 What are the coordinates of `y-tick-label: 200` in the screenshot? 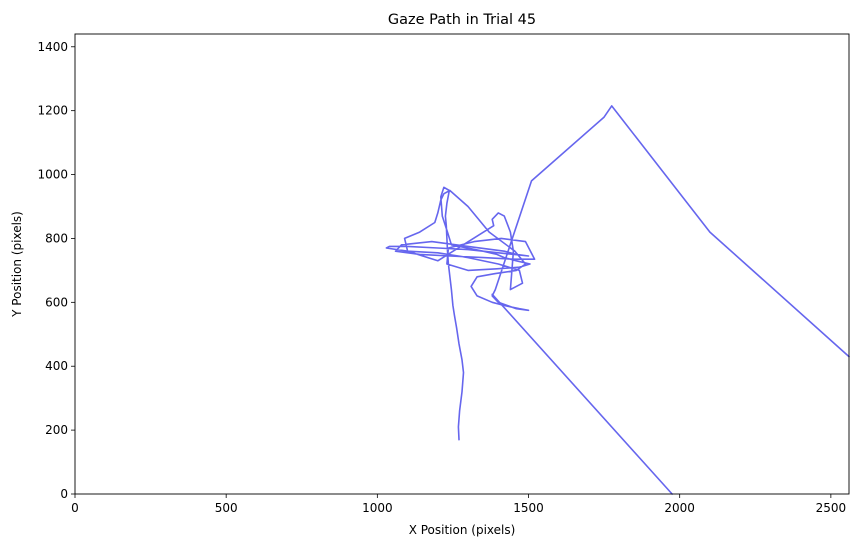 It's located at (56, 430).